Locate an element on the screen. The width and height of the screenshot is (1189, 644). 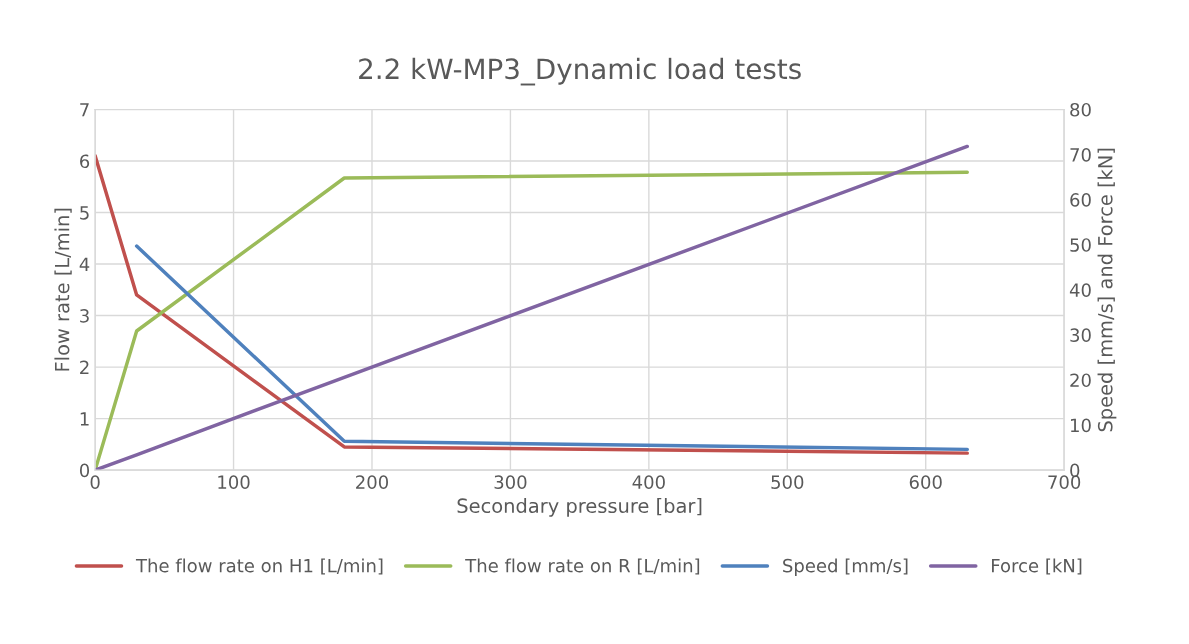
y-tick-label: 4 is located at coordinates (84, 264).